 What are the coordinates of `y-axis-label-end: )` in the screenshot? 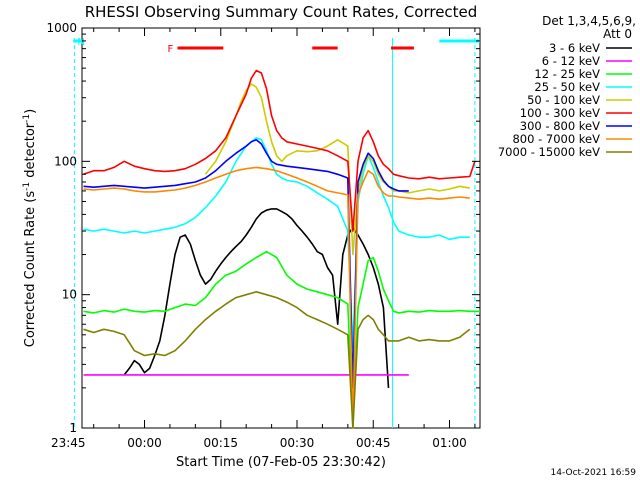 It's located at (30, 111).